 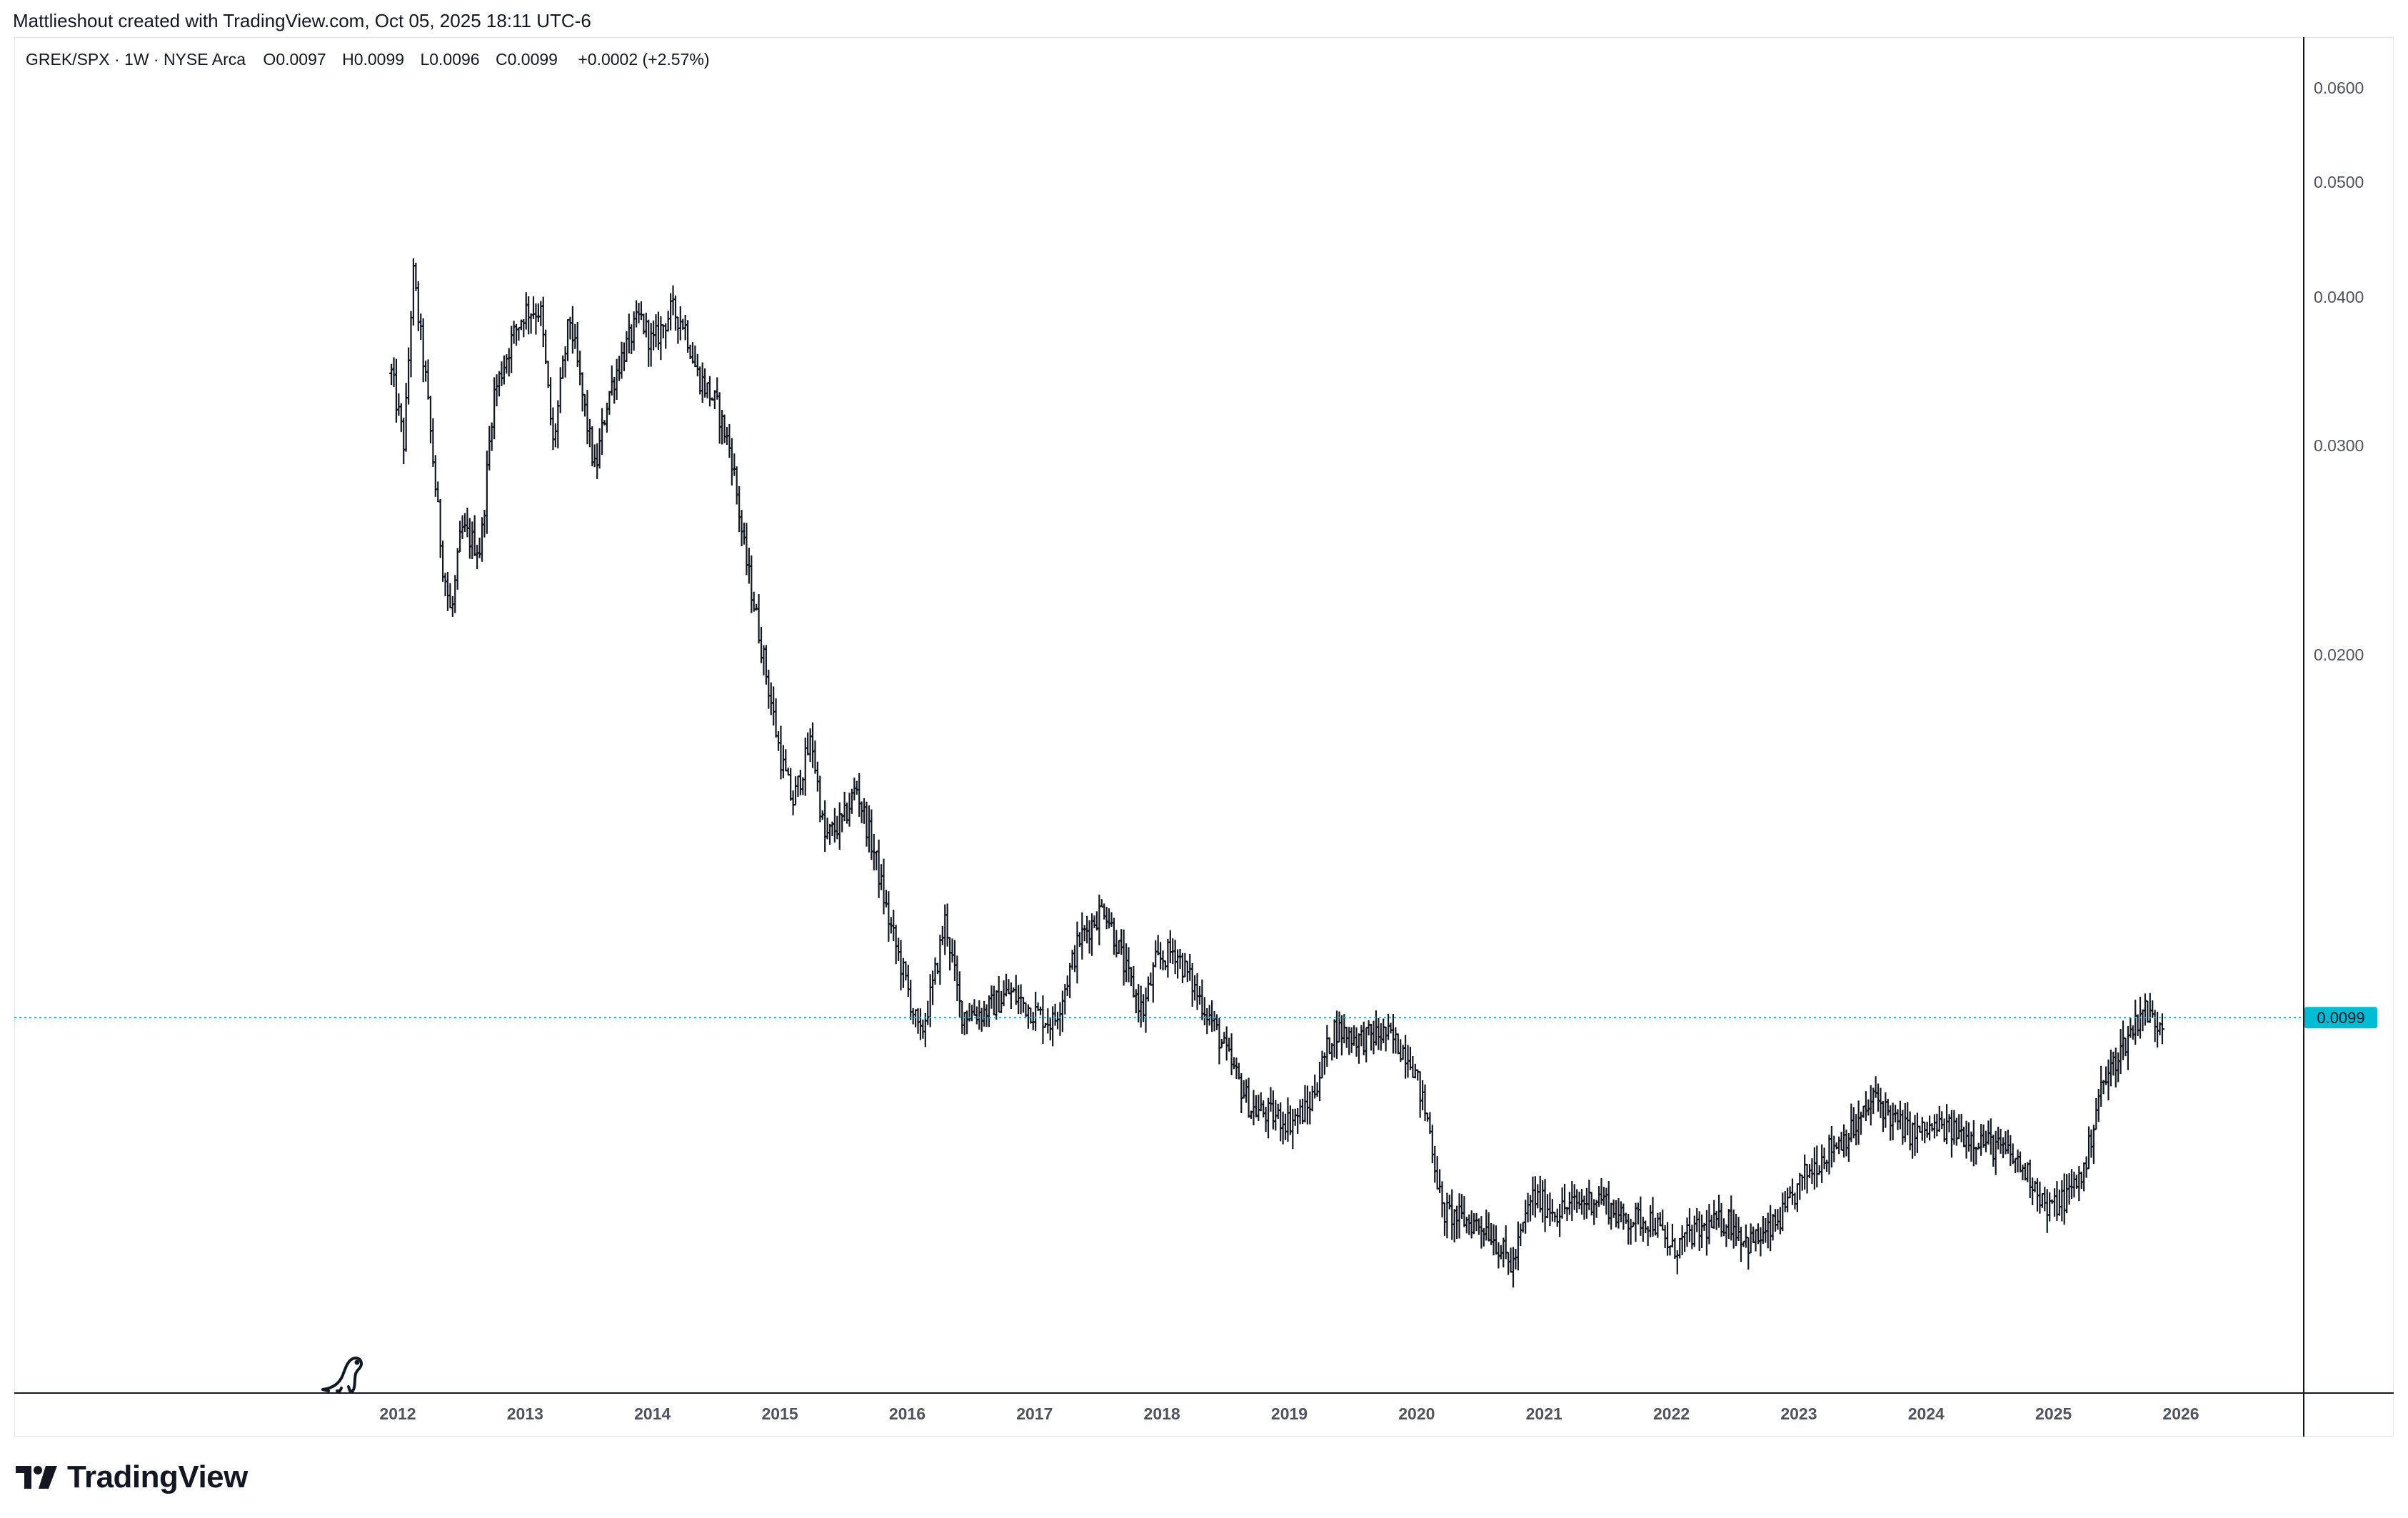 I want to click on time-tick-label-5: 2017, so click(x=1034, y=1413).